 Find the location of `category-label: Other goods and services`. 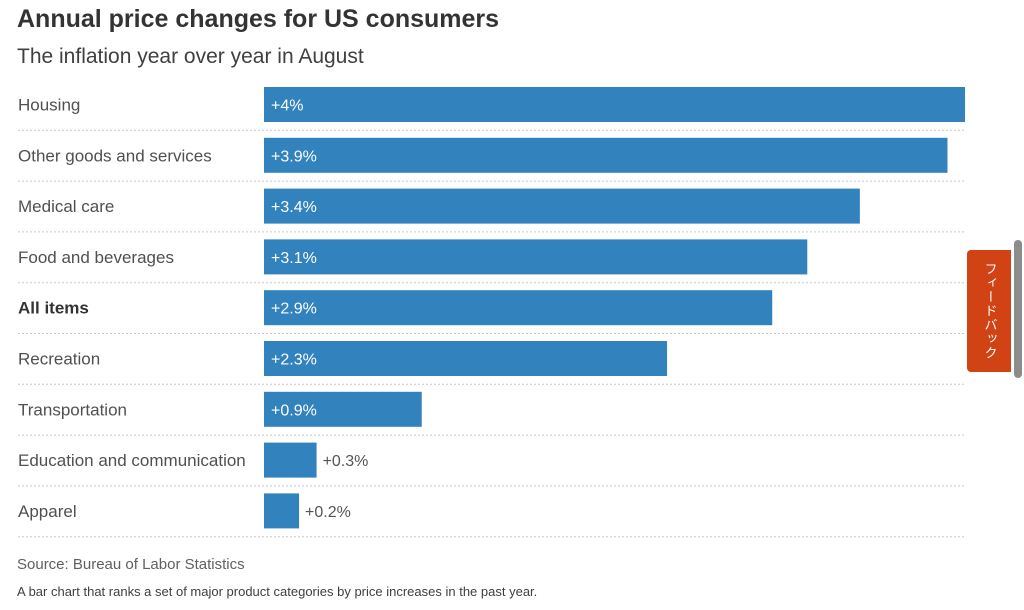

category-label: Other goods and services is located at coordinates (115, 155).